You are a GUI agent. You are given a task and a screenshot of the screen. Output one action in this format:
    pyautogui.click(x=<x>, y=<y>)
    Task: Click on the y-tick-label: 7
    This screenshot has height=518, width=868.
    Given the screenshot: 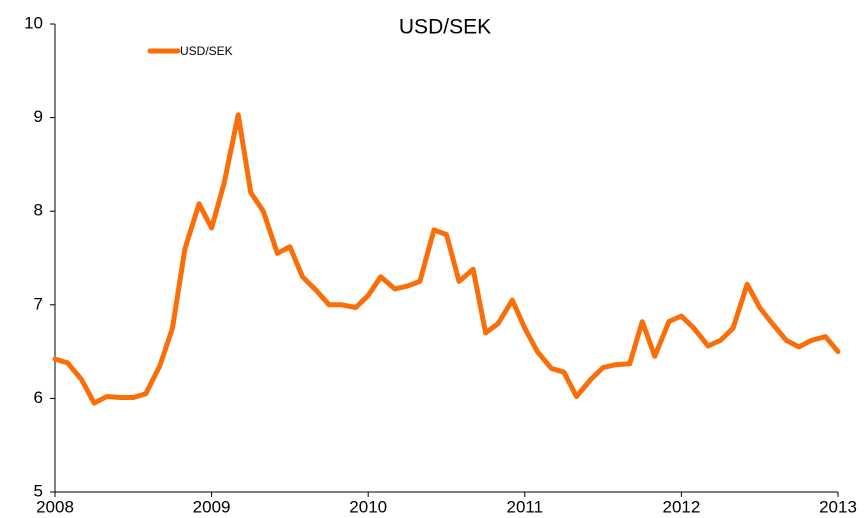 What is the action you would take?
    pyautogui.click(x=38, y=303)
    